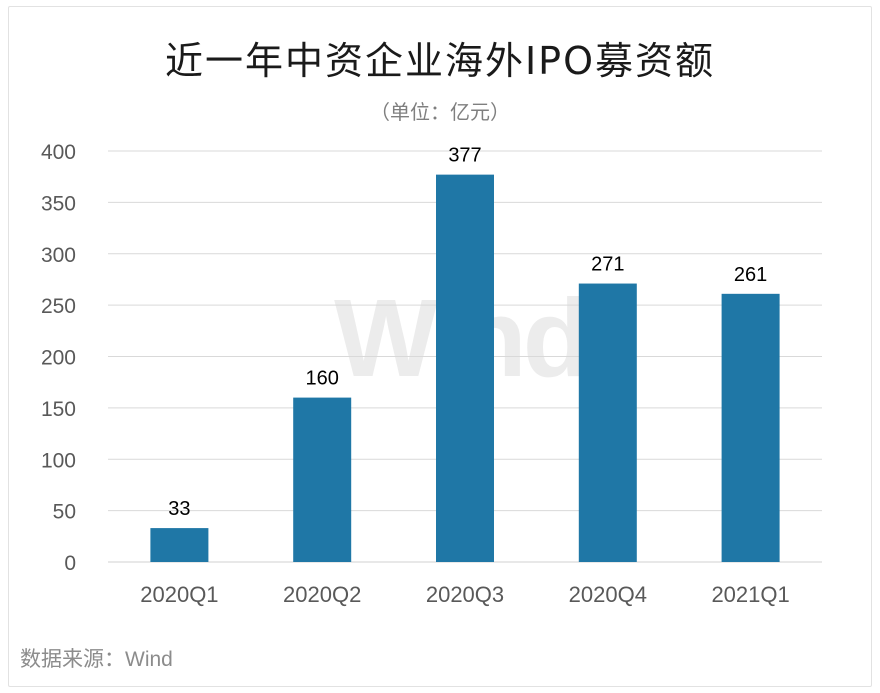 The height and width of the screenshot is (693, 880). I want to click on bar-2020Q1, so click(179, 545).